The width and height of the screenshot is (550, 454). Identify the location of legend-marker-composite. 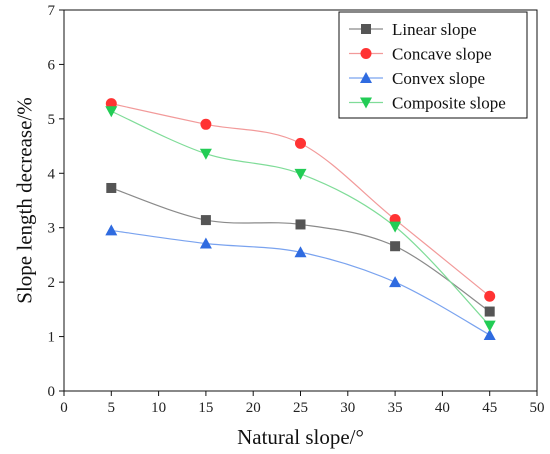
(366, 103).